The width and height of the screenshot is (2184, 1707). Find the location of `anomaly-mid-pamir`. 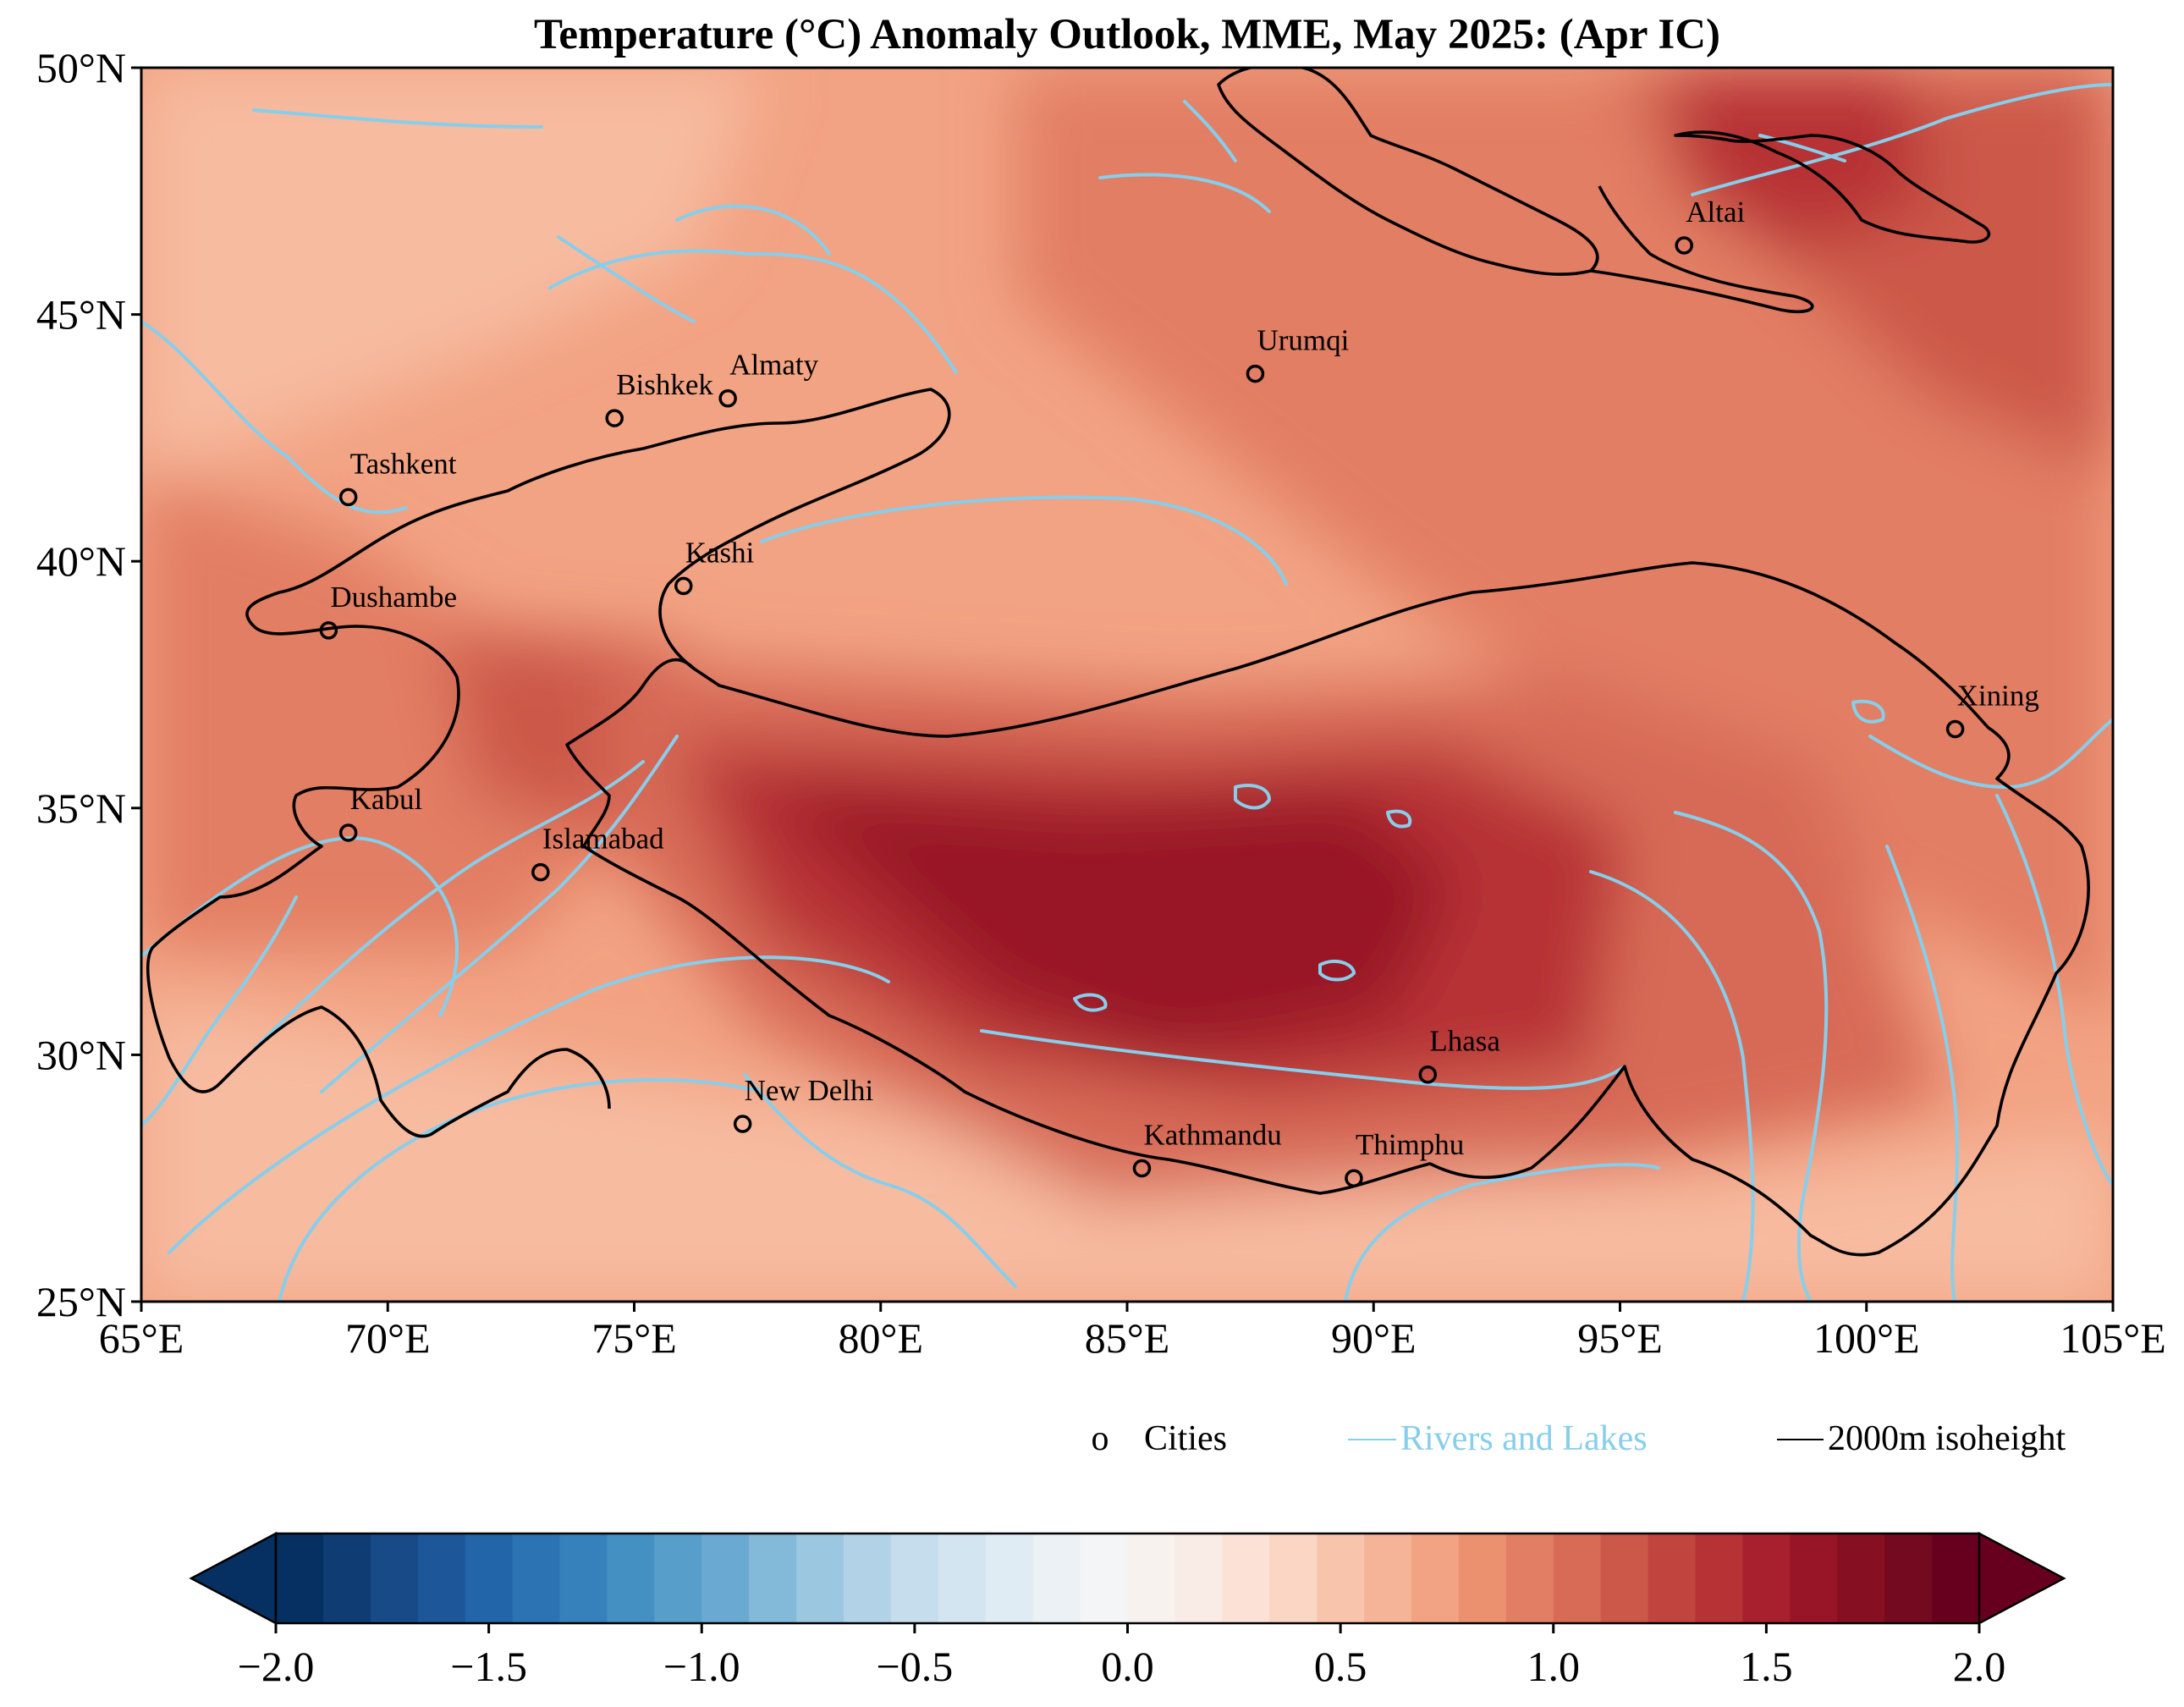

anomaly-mid-pamir is located at coordinates (375, 711).